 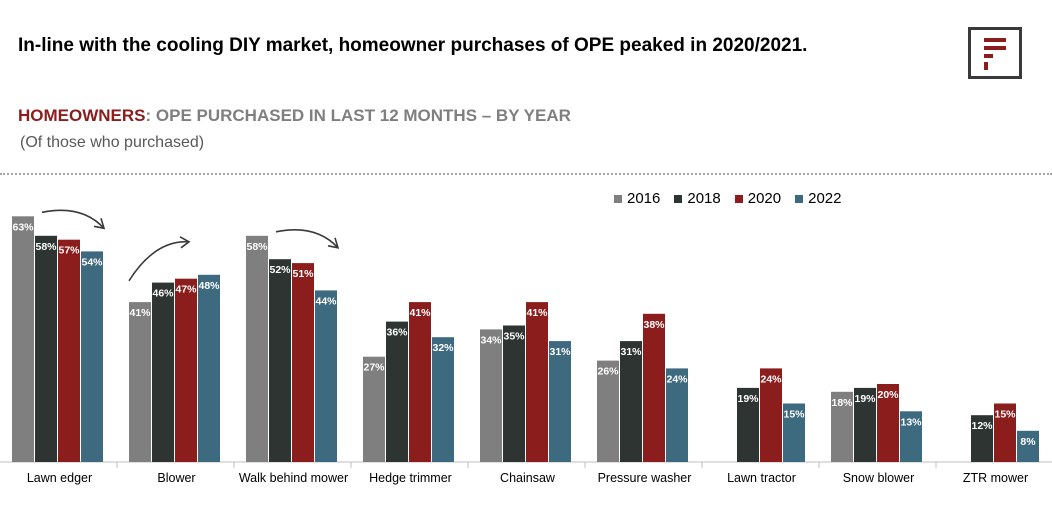 I want to click on legend-label: 2018, so click(x=704, y=198).